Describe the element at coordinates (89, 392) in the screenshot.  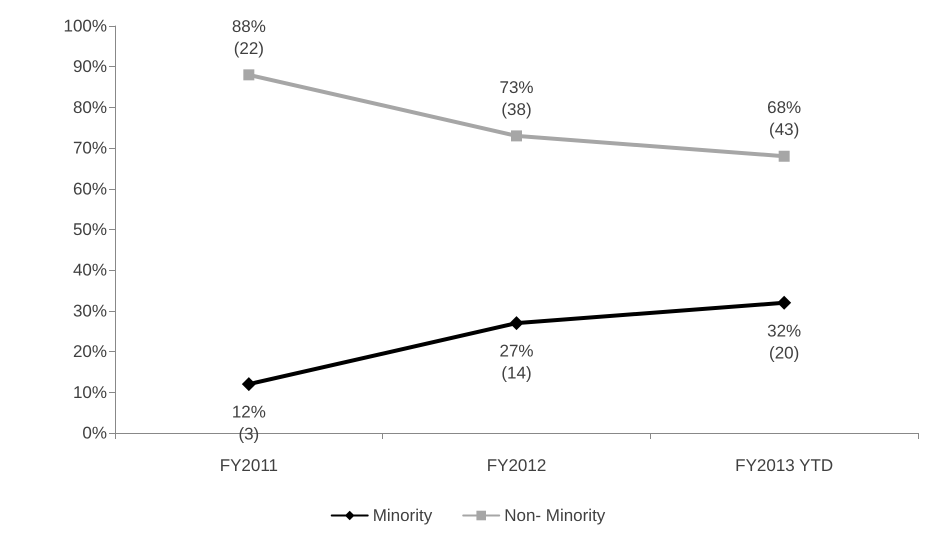
I see `y-tick-label: 10%` at that location.